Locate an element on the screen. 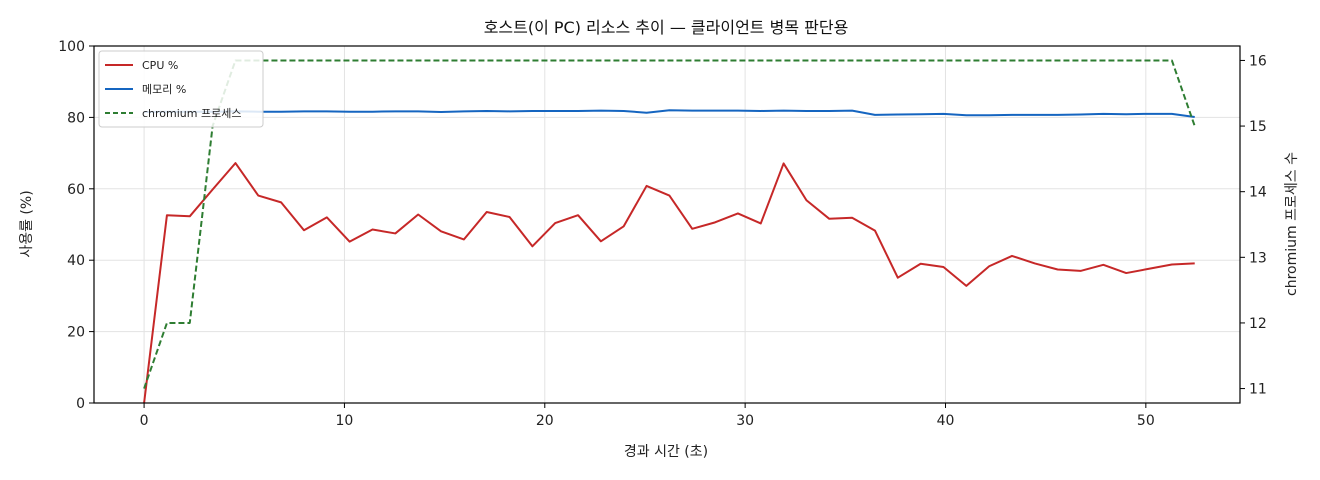 The width and height of the screenshot is (1320, 480). y2-tick-label: 12 is located at coordinates (1258, 324).